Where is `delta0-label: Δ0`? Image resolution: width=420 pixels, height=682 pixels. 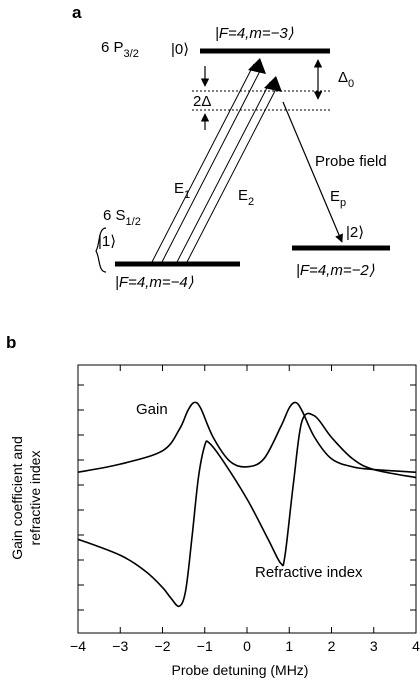
delta0-label: Δ0 is located at coordinates (346, 79).